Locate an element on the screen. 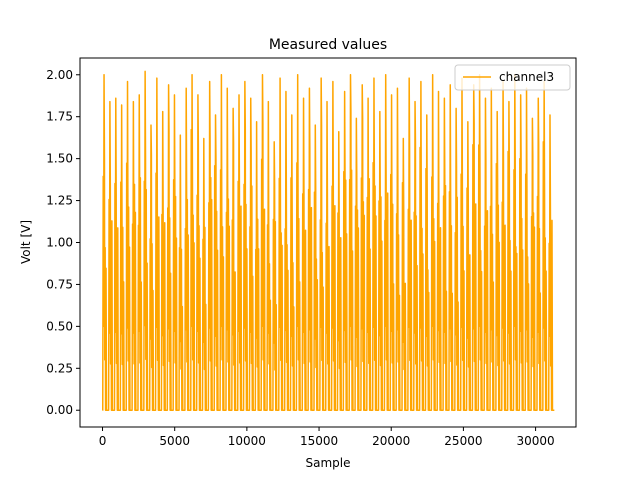 The height and width of the screenshot is (480, 640). legend: channel3 is located at coordinates (512, 77).